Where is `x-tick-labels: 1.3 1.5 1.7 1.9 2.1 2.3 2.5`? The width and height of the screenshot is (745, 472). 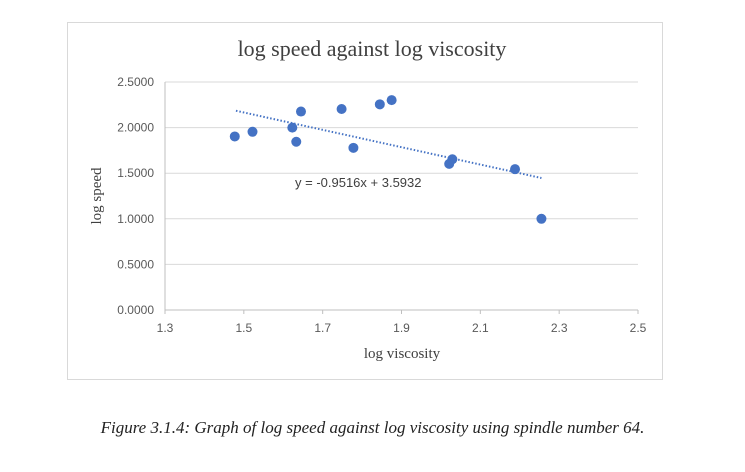
x-tick-labels: 1.3 1.5 1.7 1.9 2.1 2.3 2.5 is located at coordinates (402, 328).